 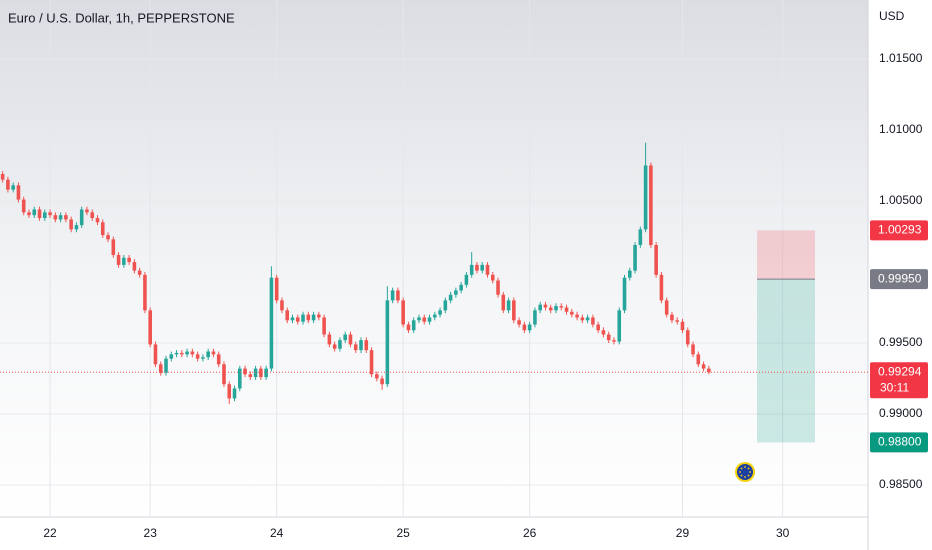 I want to click on flag-icon, so click(x=745, y=472).